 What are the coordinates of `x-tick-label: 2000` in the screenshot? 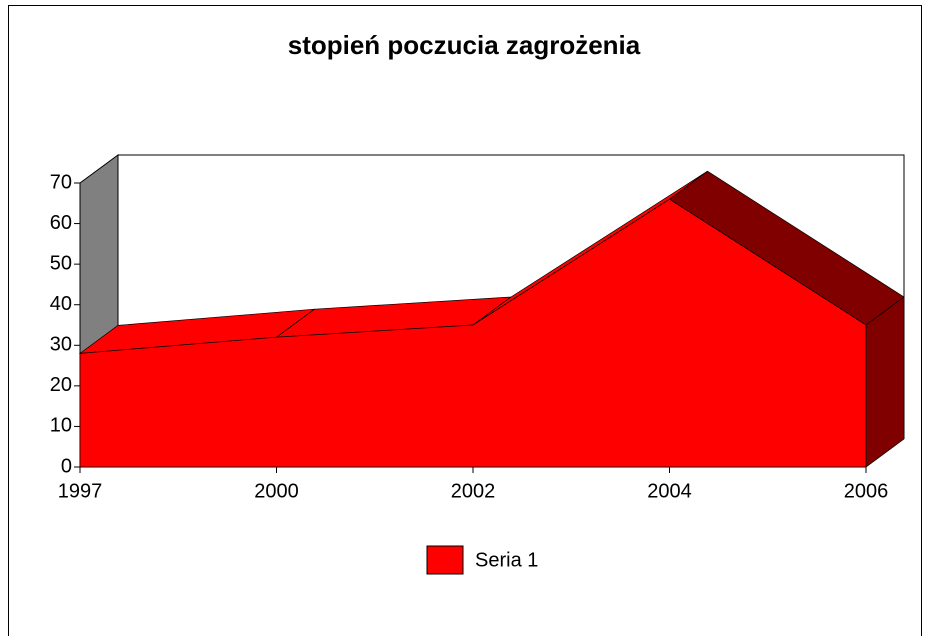 It's located at (276, 491).